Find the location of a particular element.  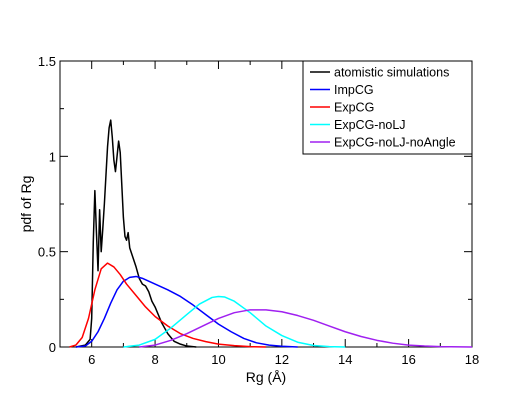

y-tick-label: 1 is located at coordinates (52, 156).